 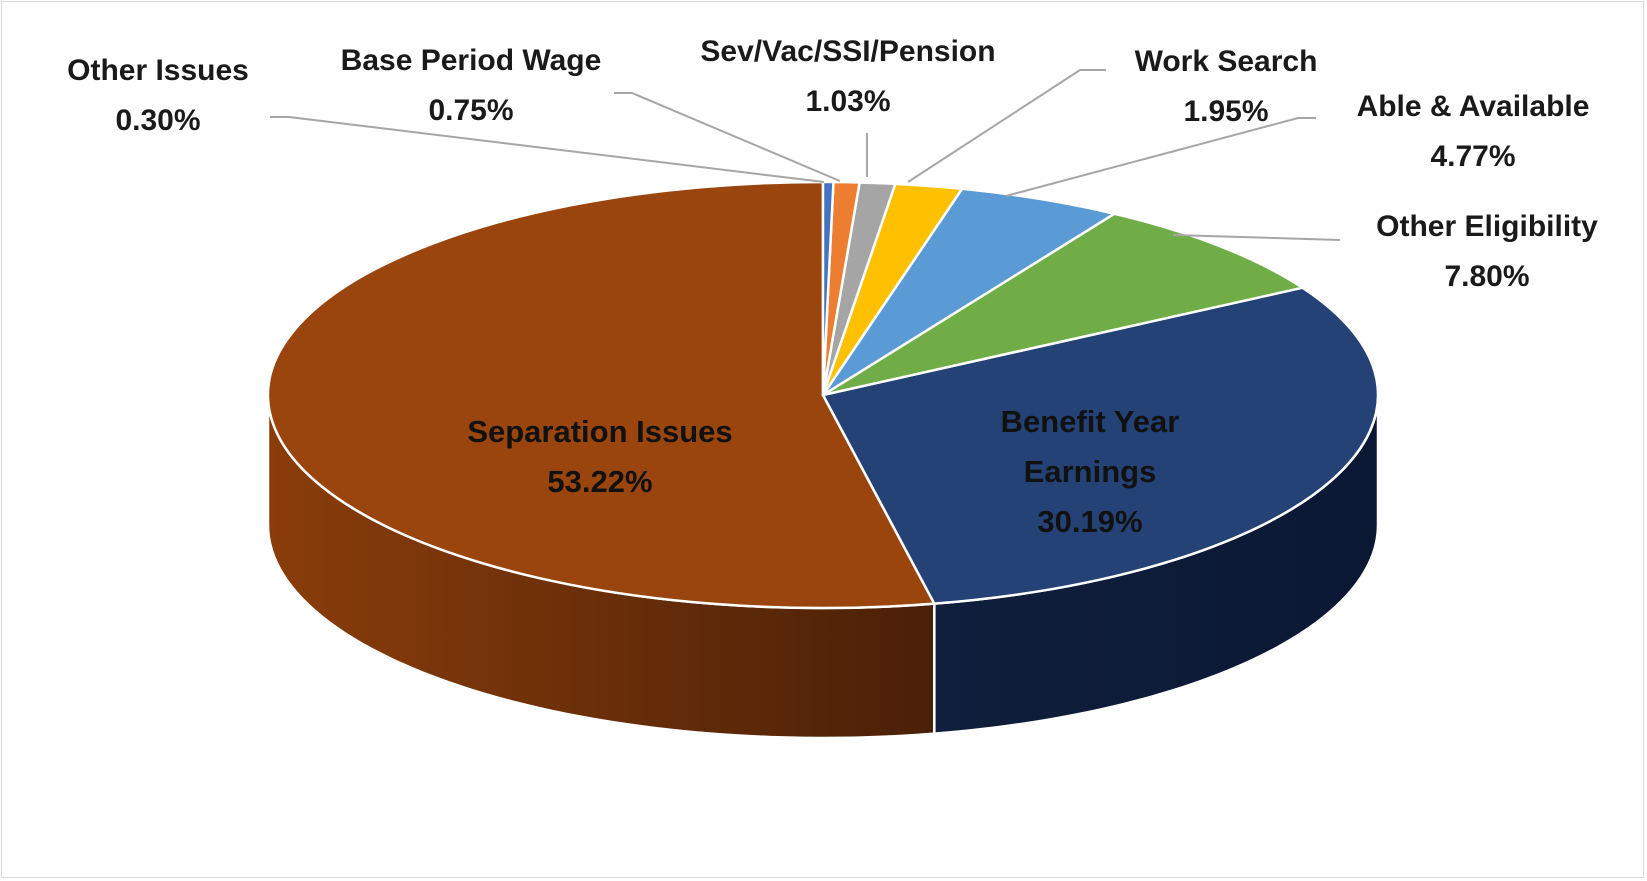 What do you see at coordinates (599, 431) in the screenshot?
I see `category-label-separation-issues: Separation Issues` at bounding box center [599, 431].